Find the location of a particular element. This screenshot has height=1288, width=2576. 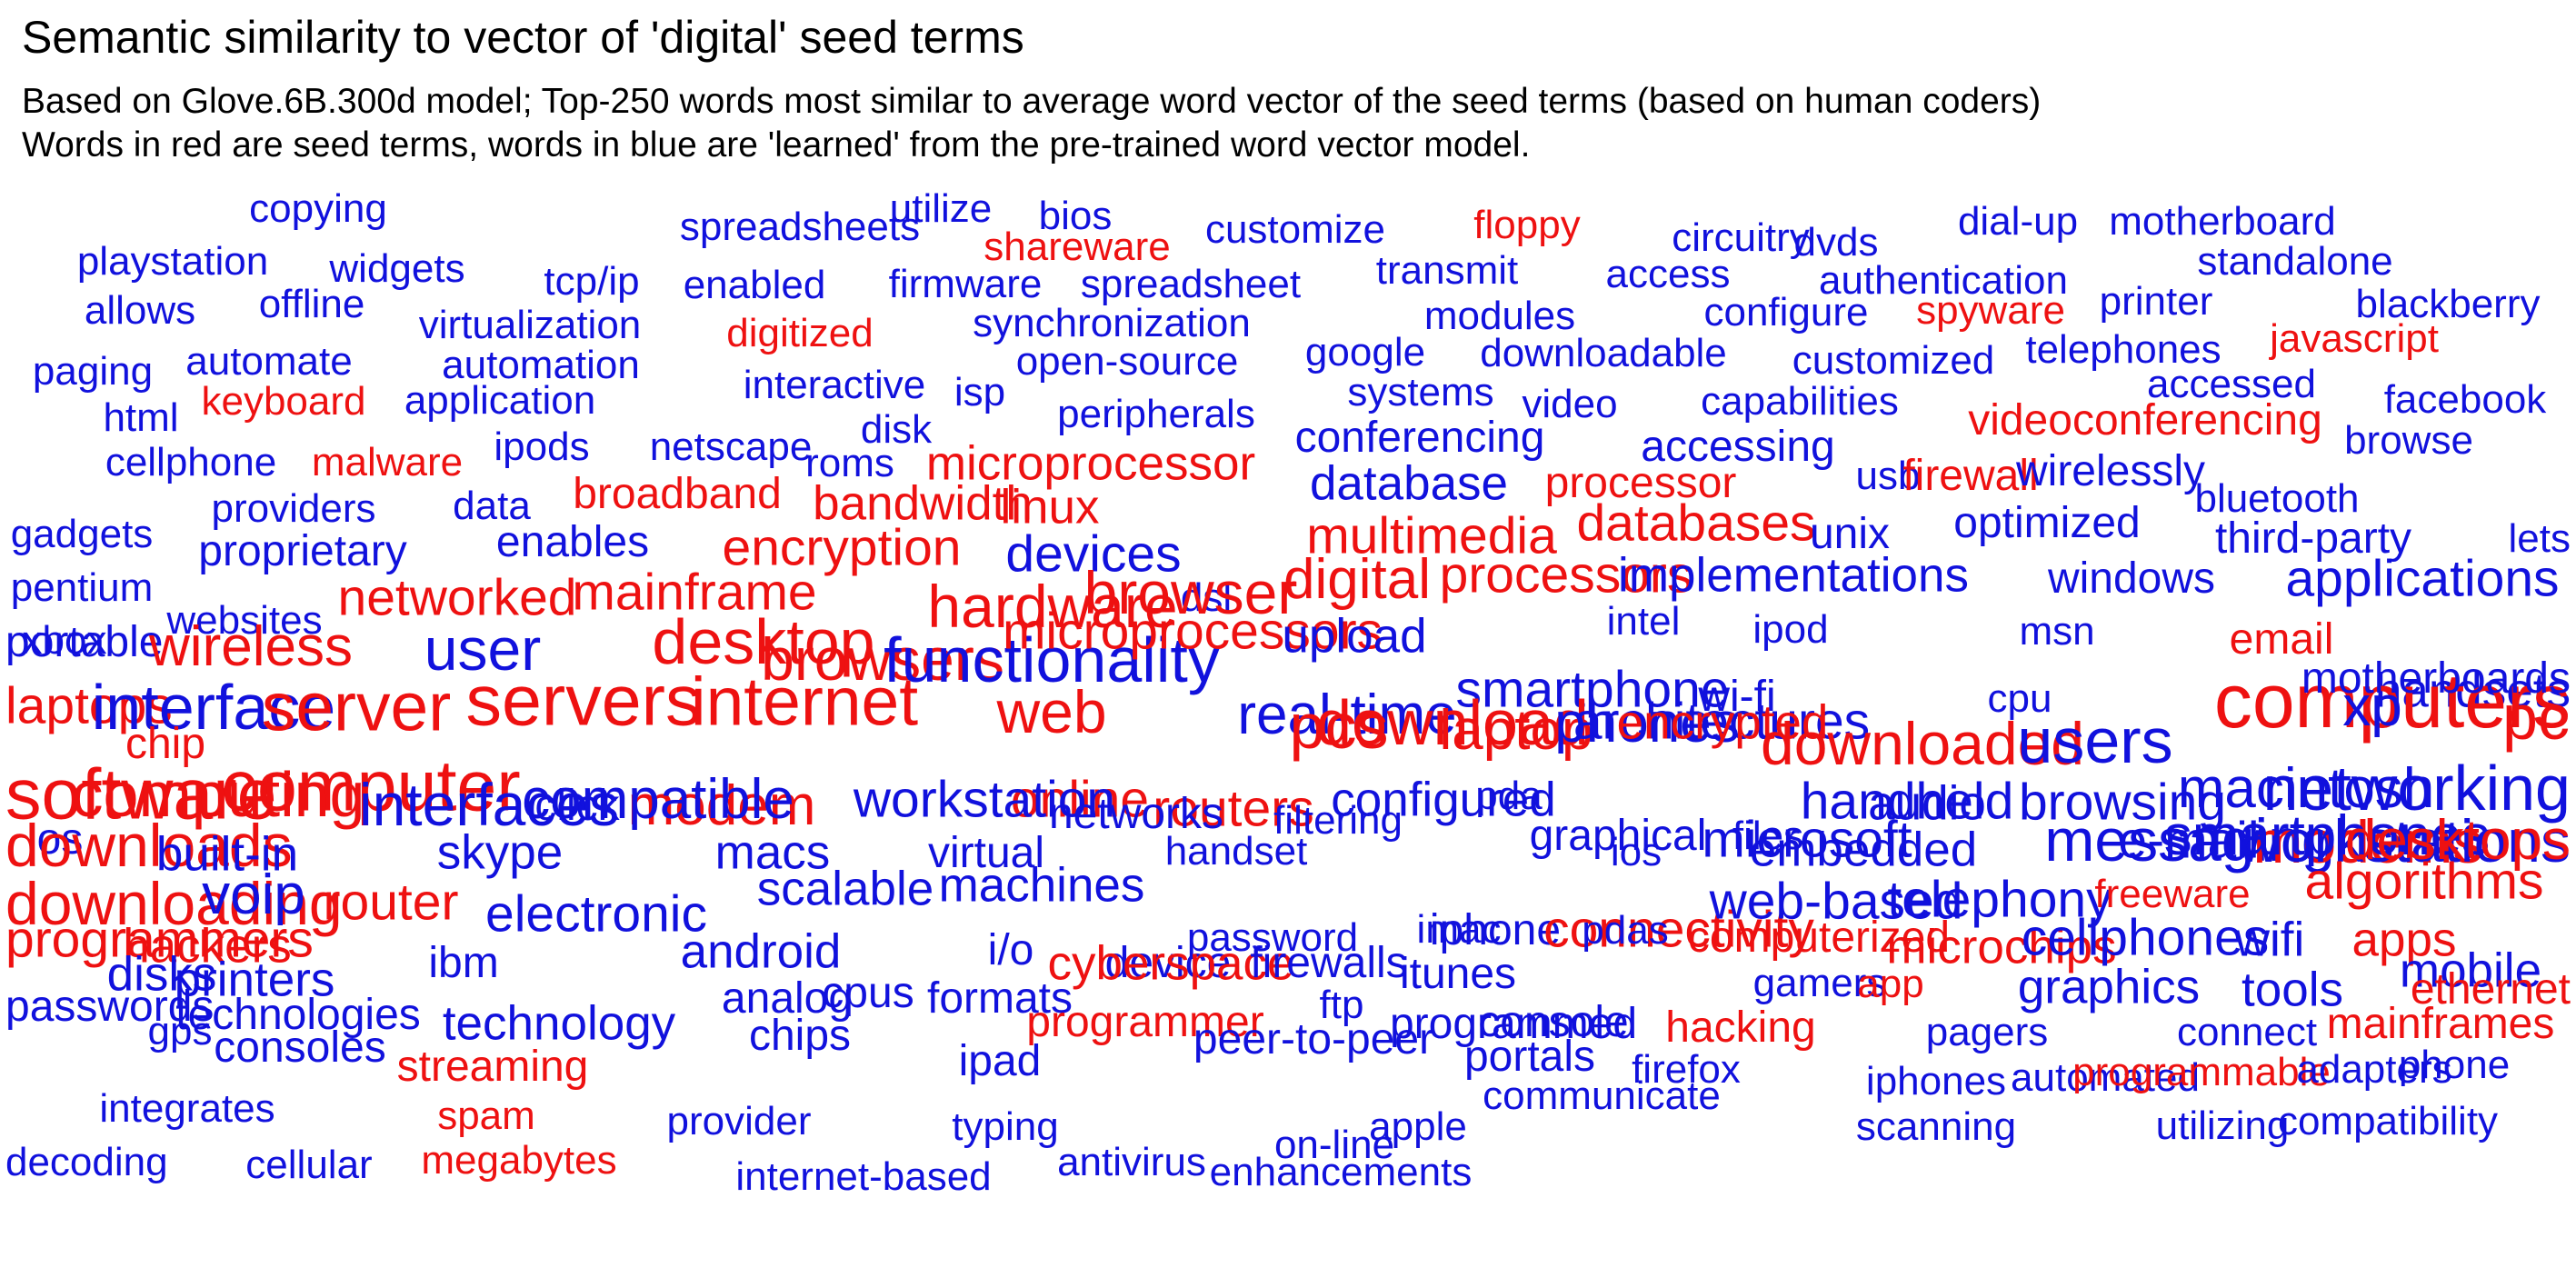

cloud-word-seed: encrypted is located at coordinates (1722, 722).